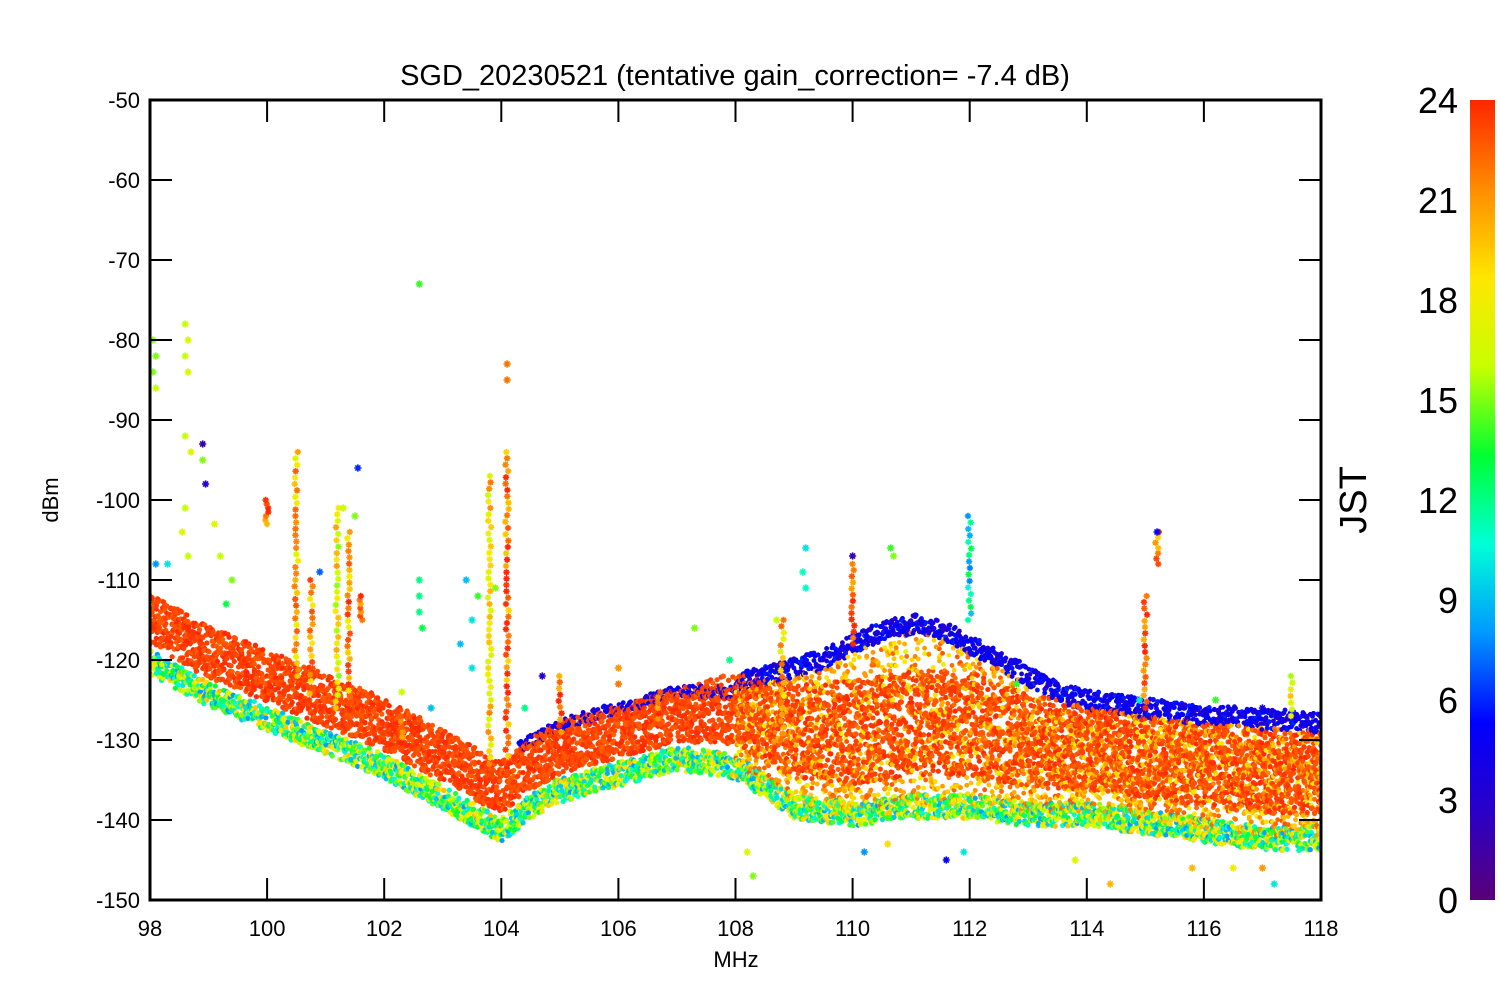 Image resolution: width=1500 pixels, height=1000 pixels. What do you see at coordinates (750, 772) in the screenshot?
I see `floor-point-mid` at bounding box center [750, 772].